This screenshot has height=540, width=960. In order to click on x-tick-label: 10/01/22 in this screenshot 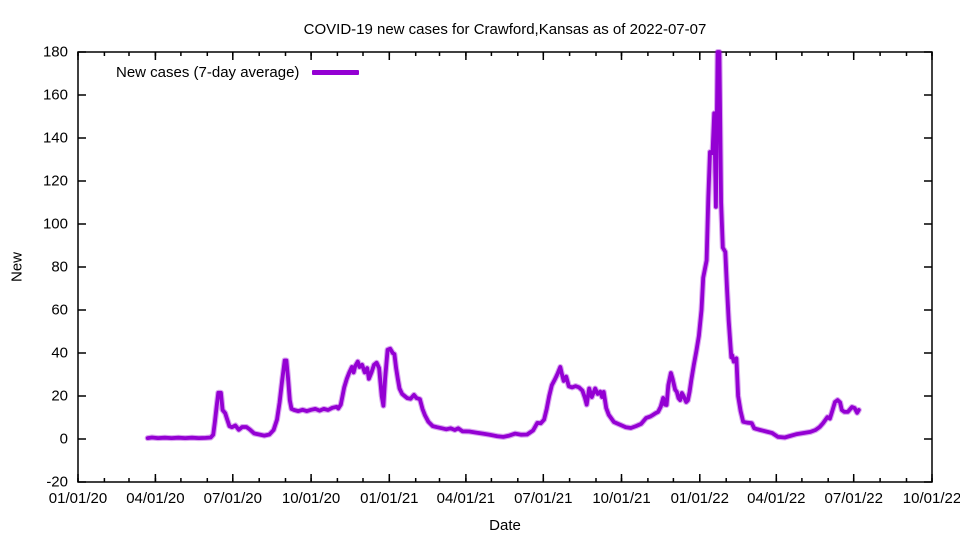, I will do `click(931, 498)`.